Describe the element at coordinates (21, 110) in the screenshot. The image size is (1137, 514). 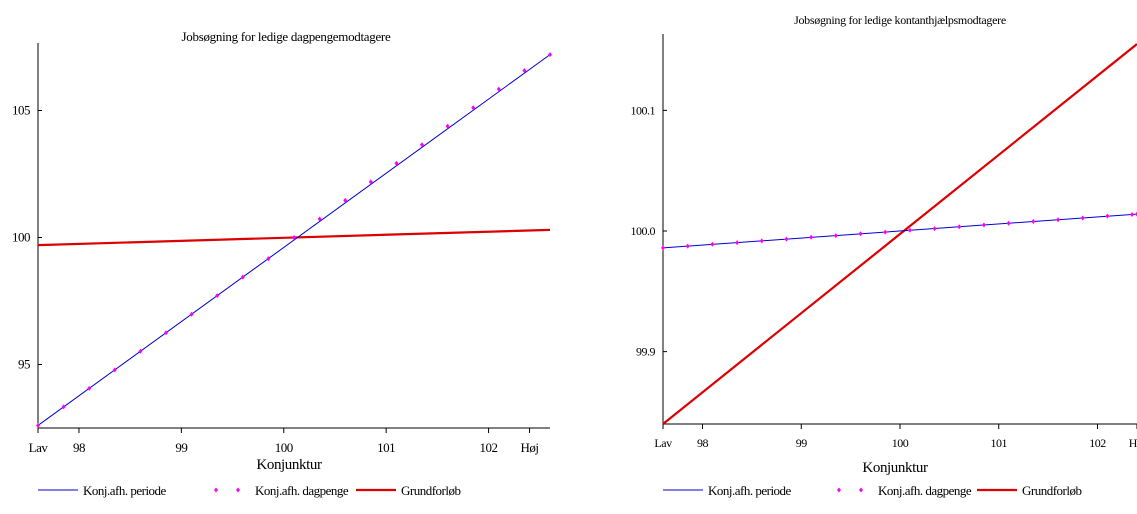
I see `y-tick-label: 105` at that location.